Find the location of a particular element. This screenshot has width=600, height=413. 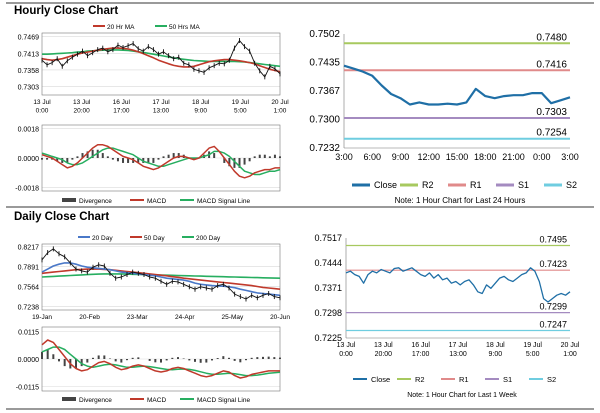

chart-note: Note: 1 Hour Chart for Last 1 Week is located at coordinates (462, 395).